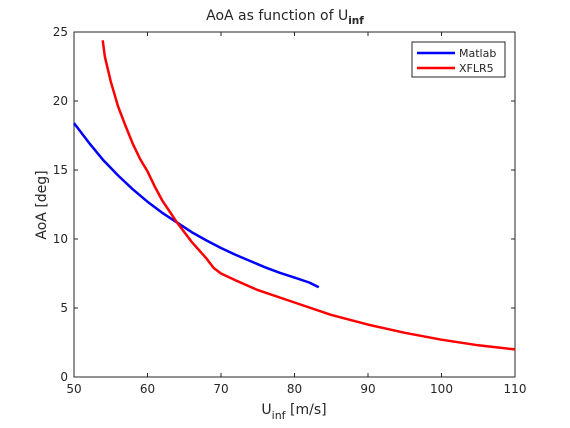 The width and height of the screenshot is (570, 428). I want to click on x-tick-label: 80, so click(294, 389).